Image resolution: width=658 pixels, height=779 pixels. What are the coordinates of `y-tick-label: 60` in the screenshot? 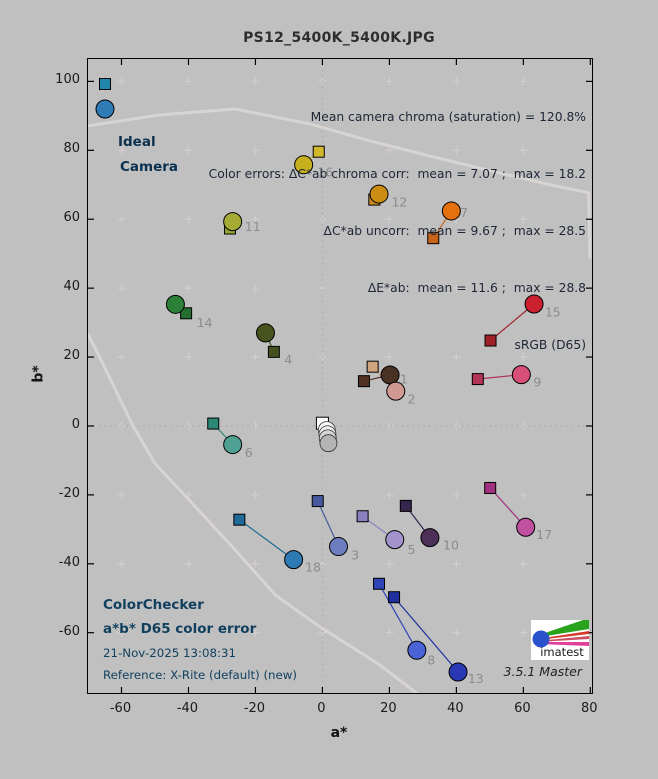 It's located at (71, 218).